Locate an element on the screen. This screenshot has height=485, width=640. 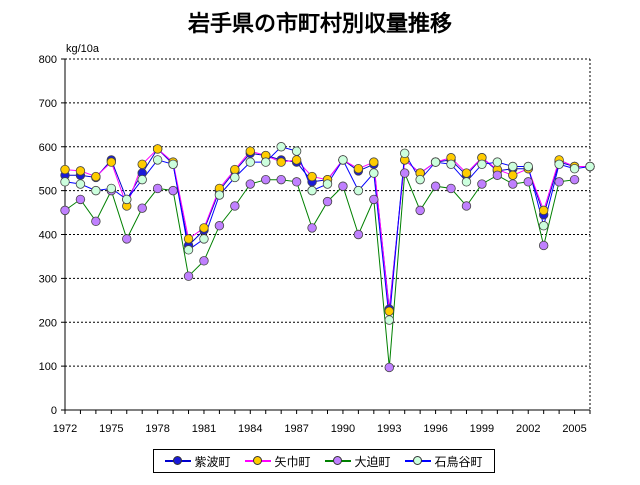
legend-label-2: 大迫町 is located at coordinates (372, 461).